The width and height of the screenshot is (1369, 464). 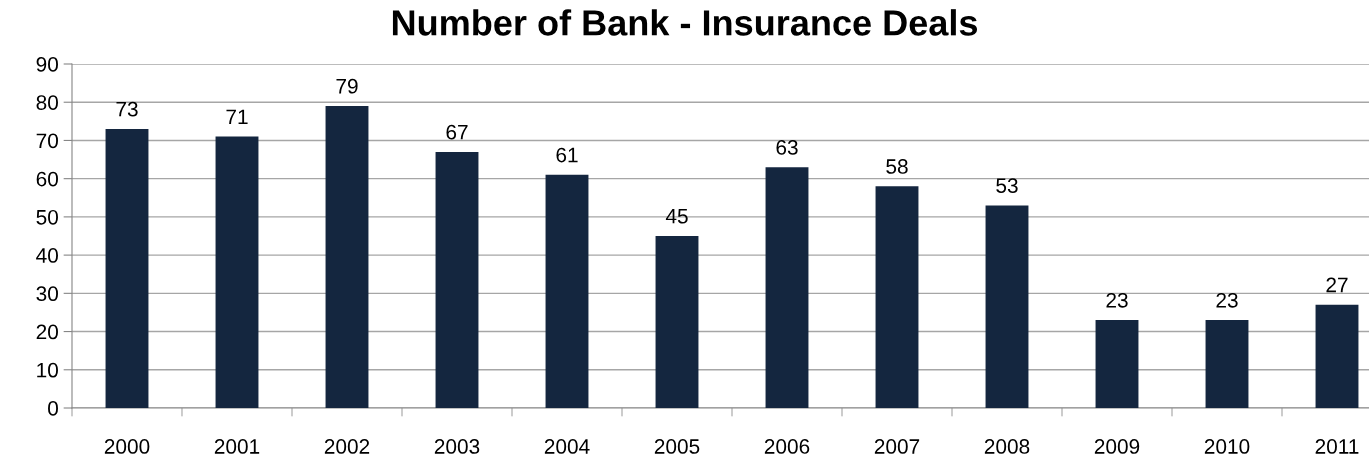 What do you see at coordinates (47, 255) in the screenshot?
I see `y-tick-label: 40` at bounding box center [47, 255].